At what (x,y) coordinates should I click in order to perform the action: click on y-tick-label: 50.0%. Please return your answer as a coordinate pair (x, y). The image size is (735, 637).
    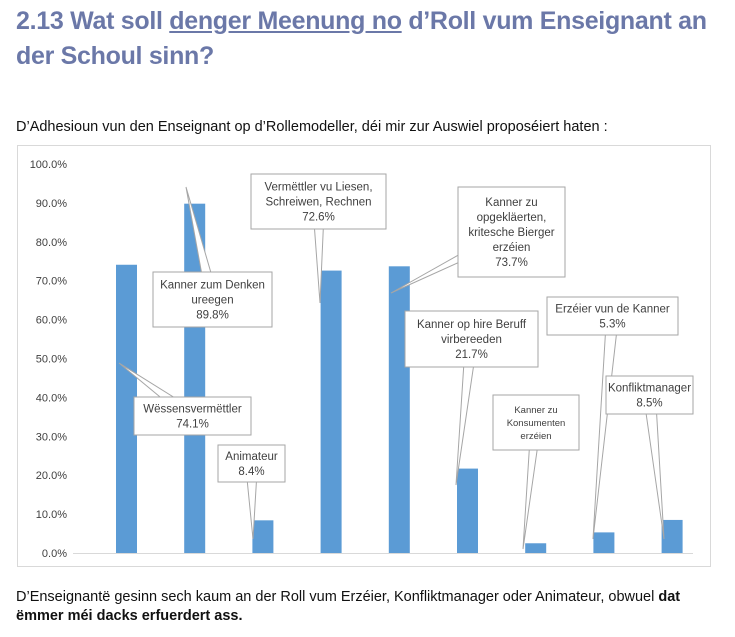
    Looking at the image, I should click on (51, 360).